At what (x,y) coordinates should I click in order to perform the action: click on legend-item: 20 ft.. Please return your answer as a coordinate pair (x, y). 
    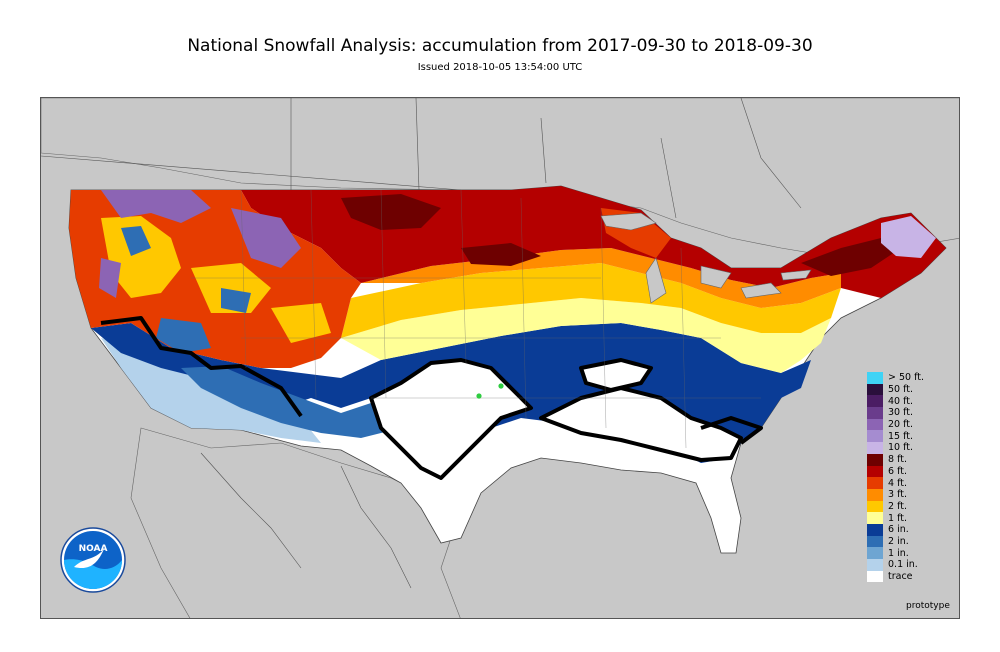
    Looking at the image, I should click on (902, 424).